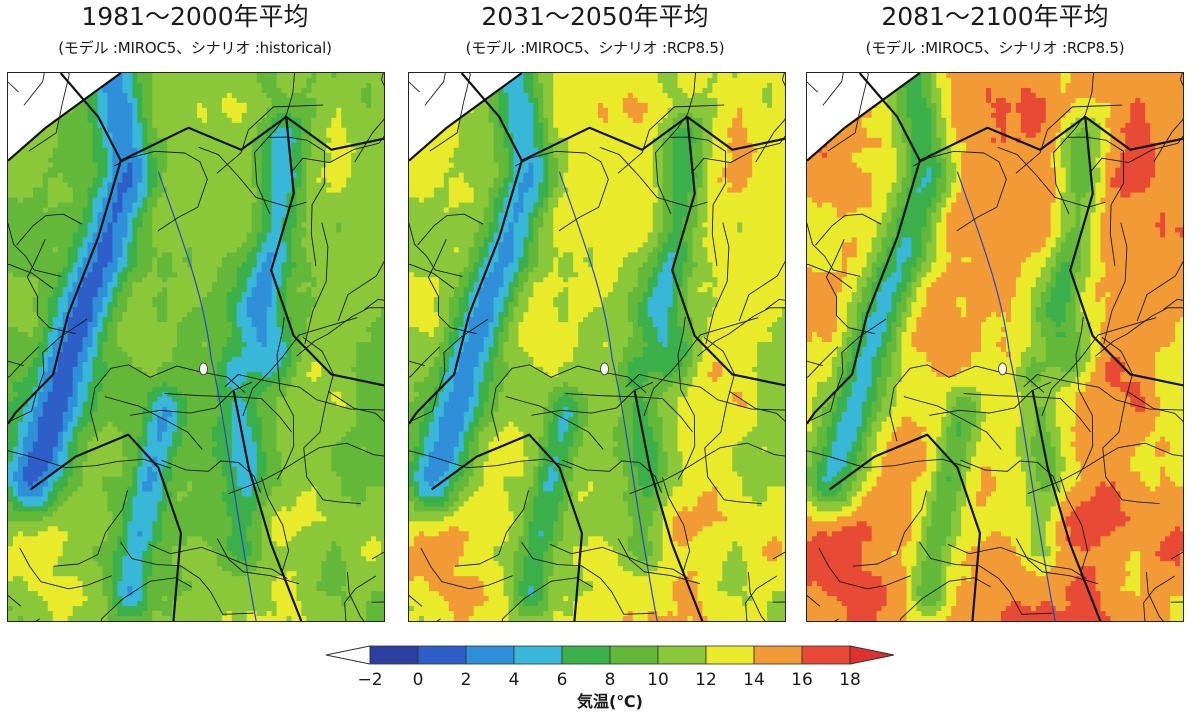 The image size is (1200, 717). I want to click on colorbar-tick-label: 2, so click(466, 680).